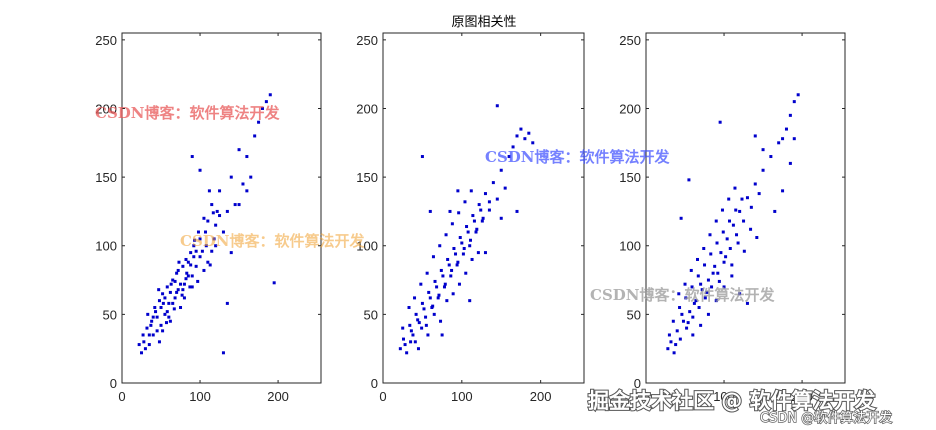 This screenshot has height=430, width=936. Describe the element at coordinates (682, 295) in the screenshot. I see `watermark-gray: CSDN博客：软件算法开发` at that location.